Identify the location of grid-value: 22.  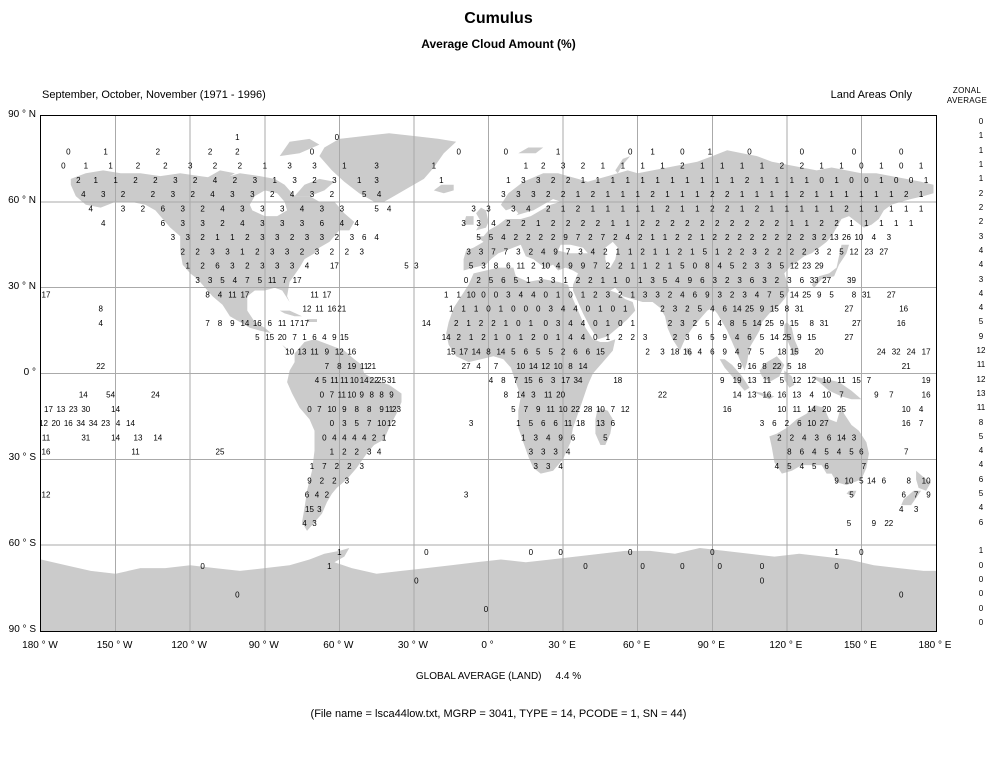
(374, 380).